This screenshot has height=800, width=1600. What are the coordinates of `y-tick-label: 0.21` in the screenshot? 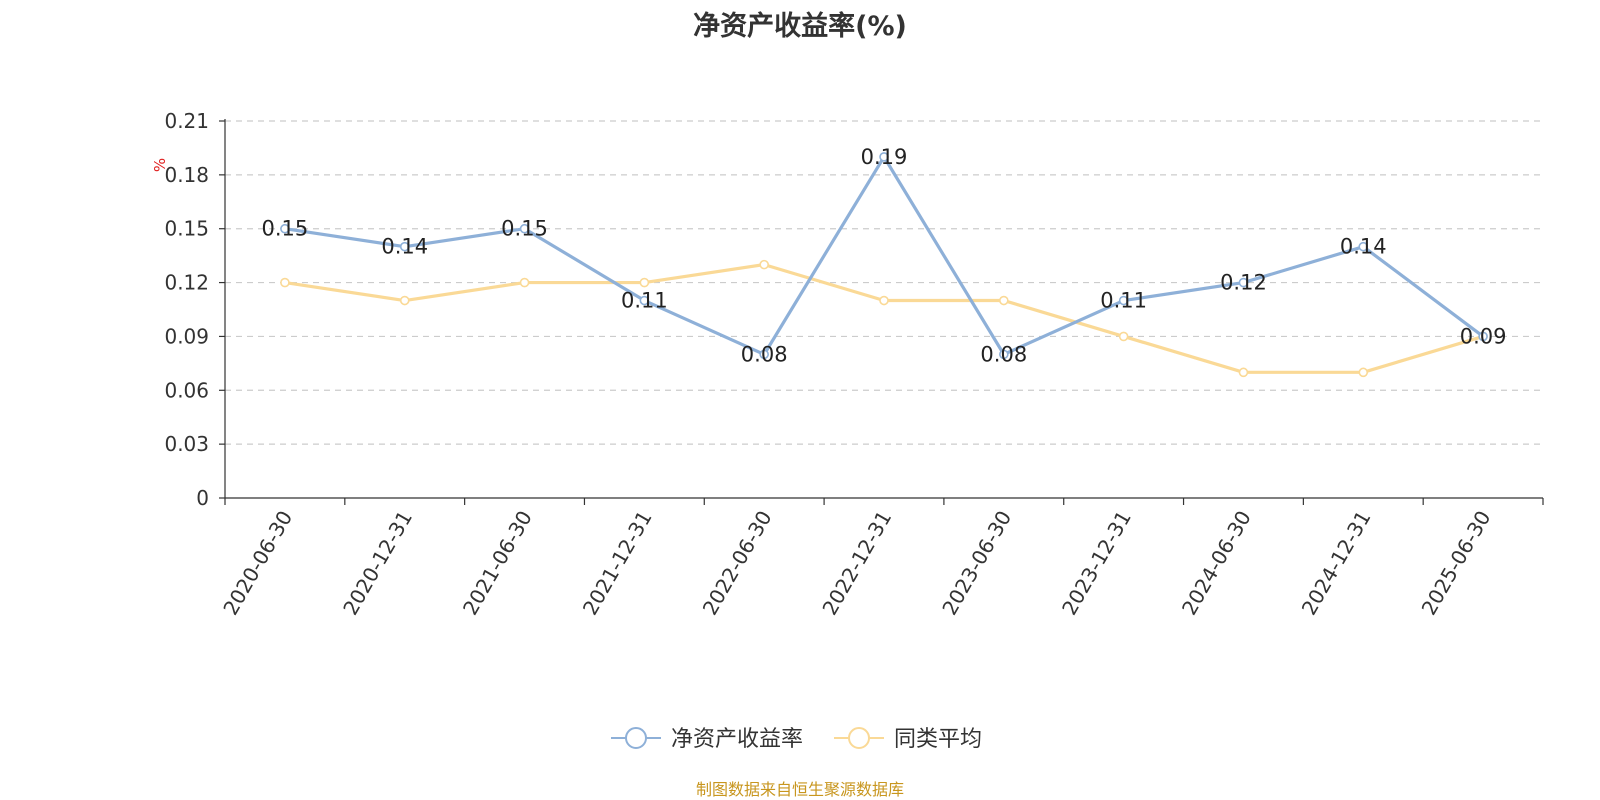 It's located at (186, 121).